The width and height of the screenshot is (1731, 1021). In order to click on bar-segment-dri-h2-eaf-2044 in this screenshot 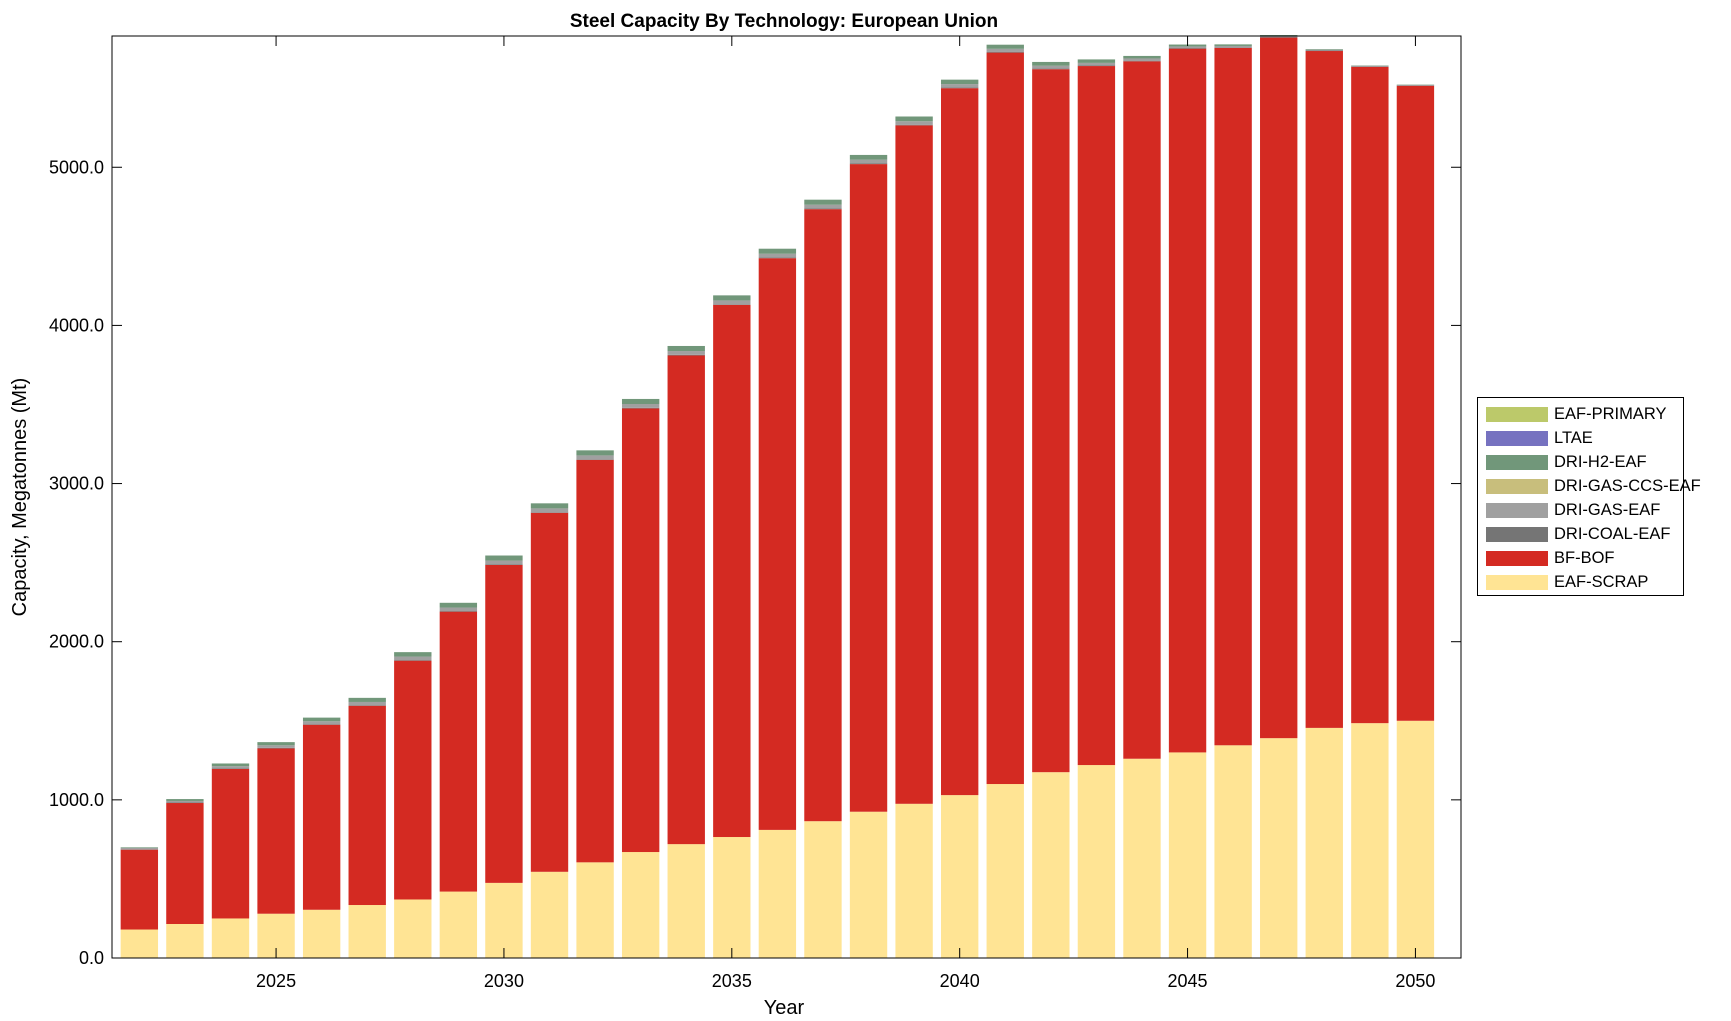, I will do `click(1142, 57)`.